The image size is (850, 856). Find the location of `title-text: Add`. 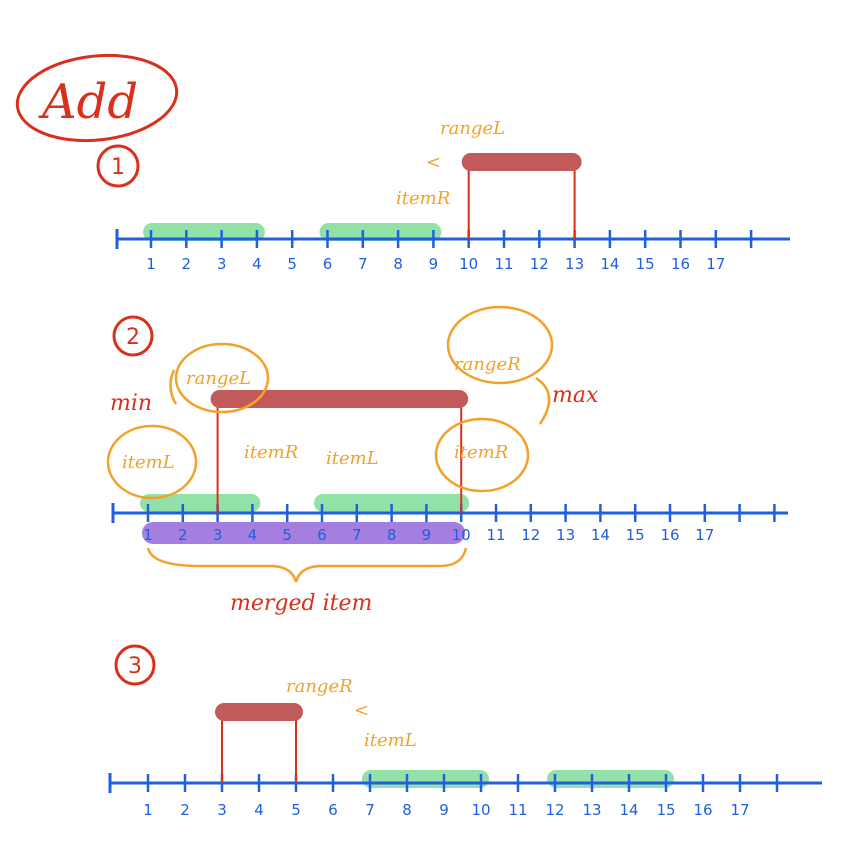

title-text: Add is located at coordinates (88, 102).